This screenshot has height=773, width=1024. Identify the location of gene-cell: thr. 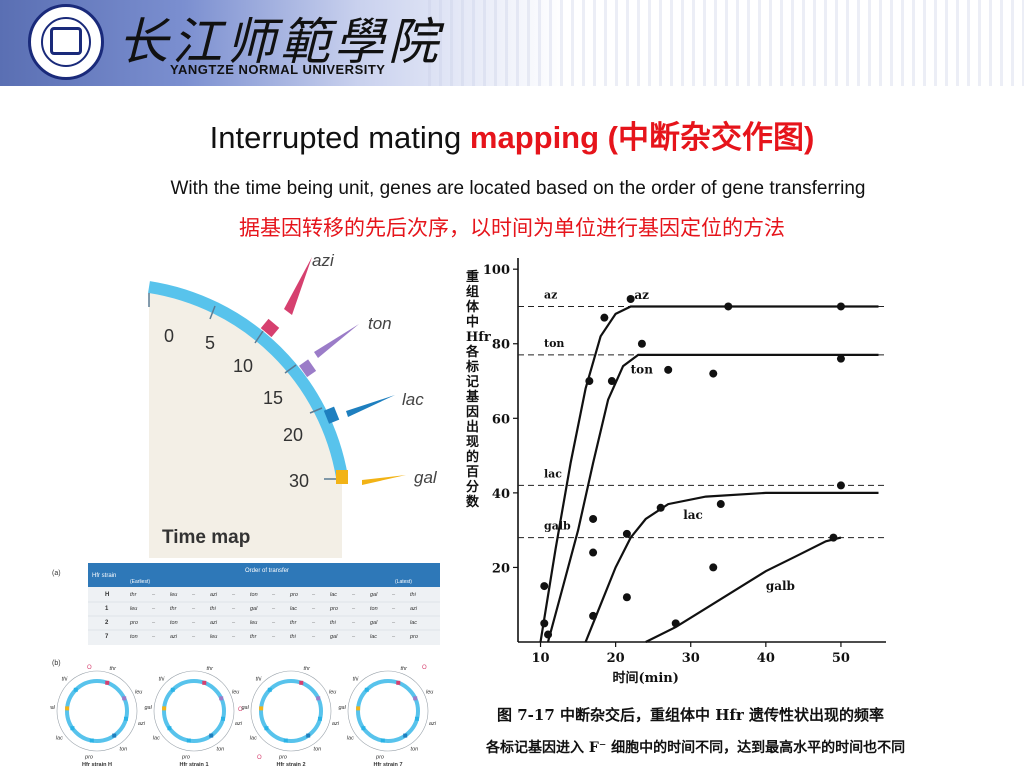
(294, 623).